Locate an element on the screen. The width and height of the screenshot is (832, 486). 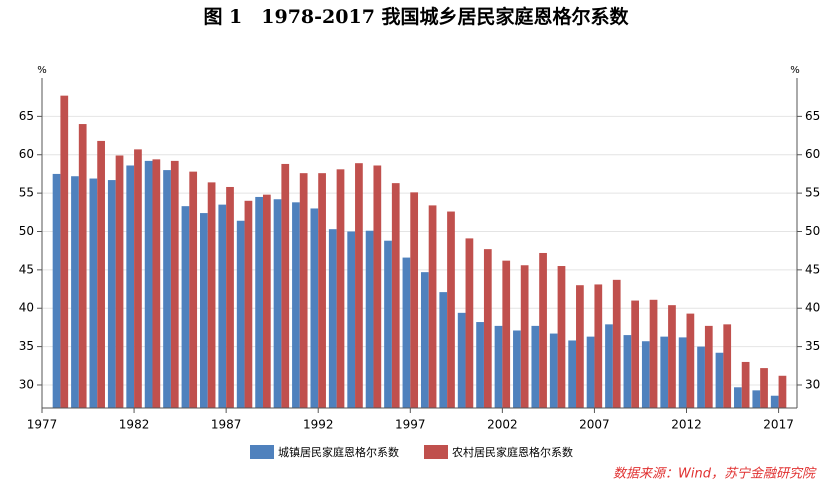
y2-tick-label: 35 is located at coordinates (812, 346).